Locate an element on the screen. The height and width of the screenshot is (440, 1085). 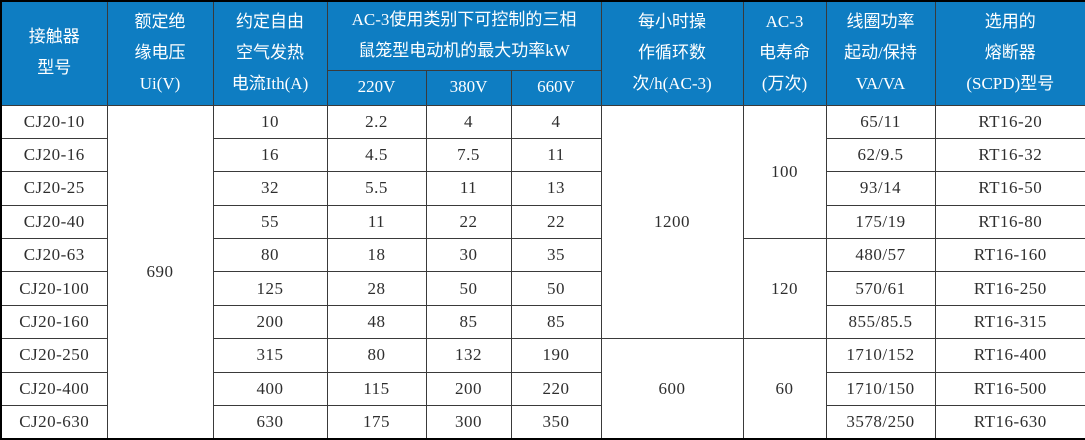
header-voltage-380v: 380V is located at coordinates (468, 87).